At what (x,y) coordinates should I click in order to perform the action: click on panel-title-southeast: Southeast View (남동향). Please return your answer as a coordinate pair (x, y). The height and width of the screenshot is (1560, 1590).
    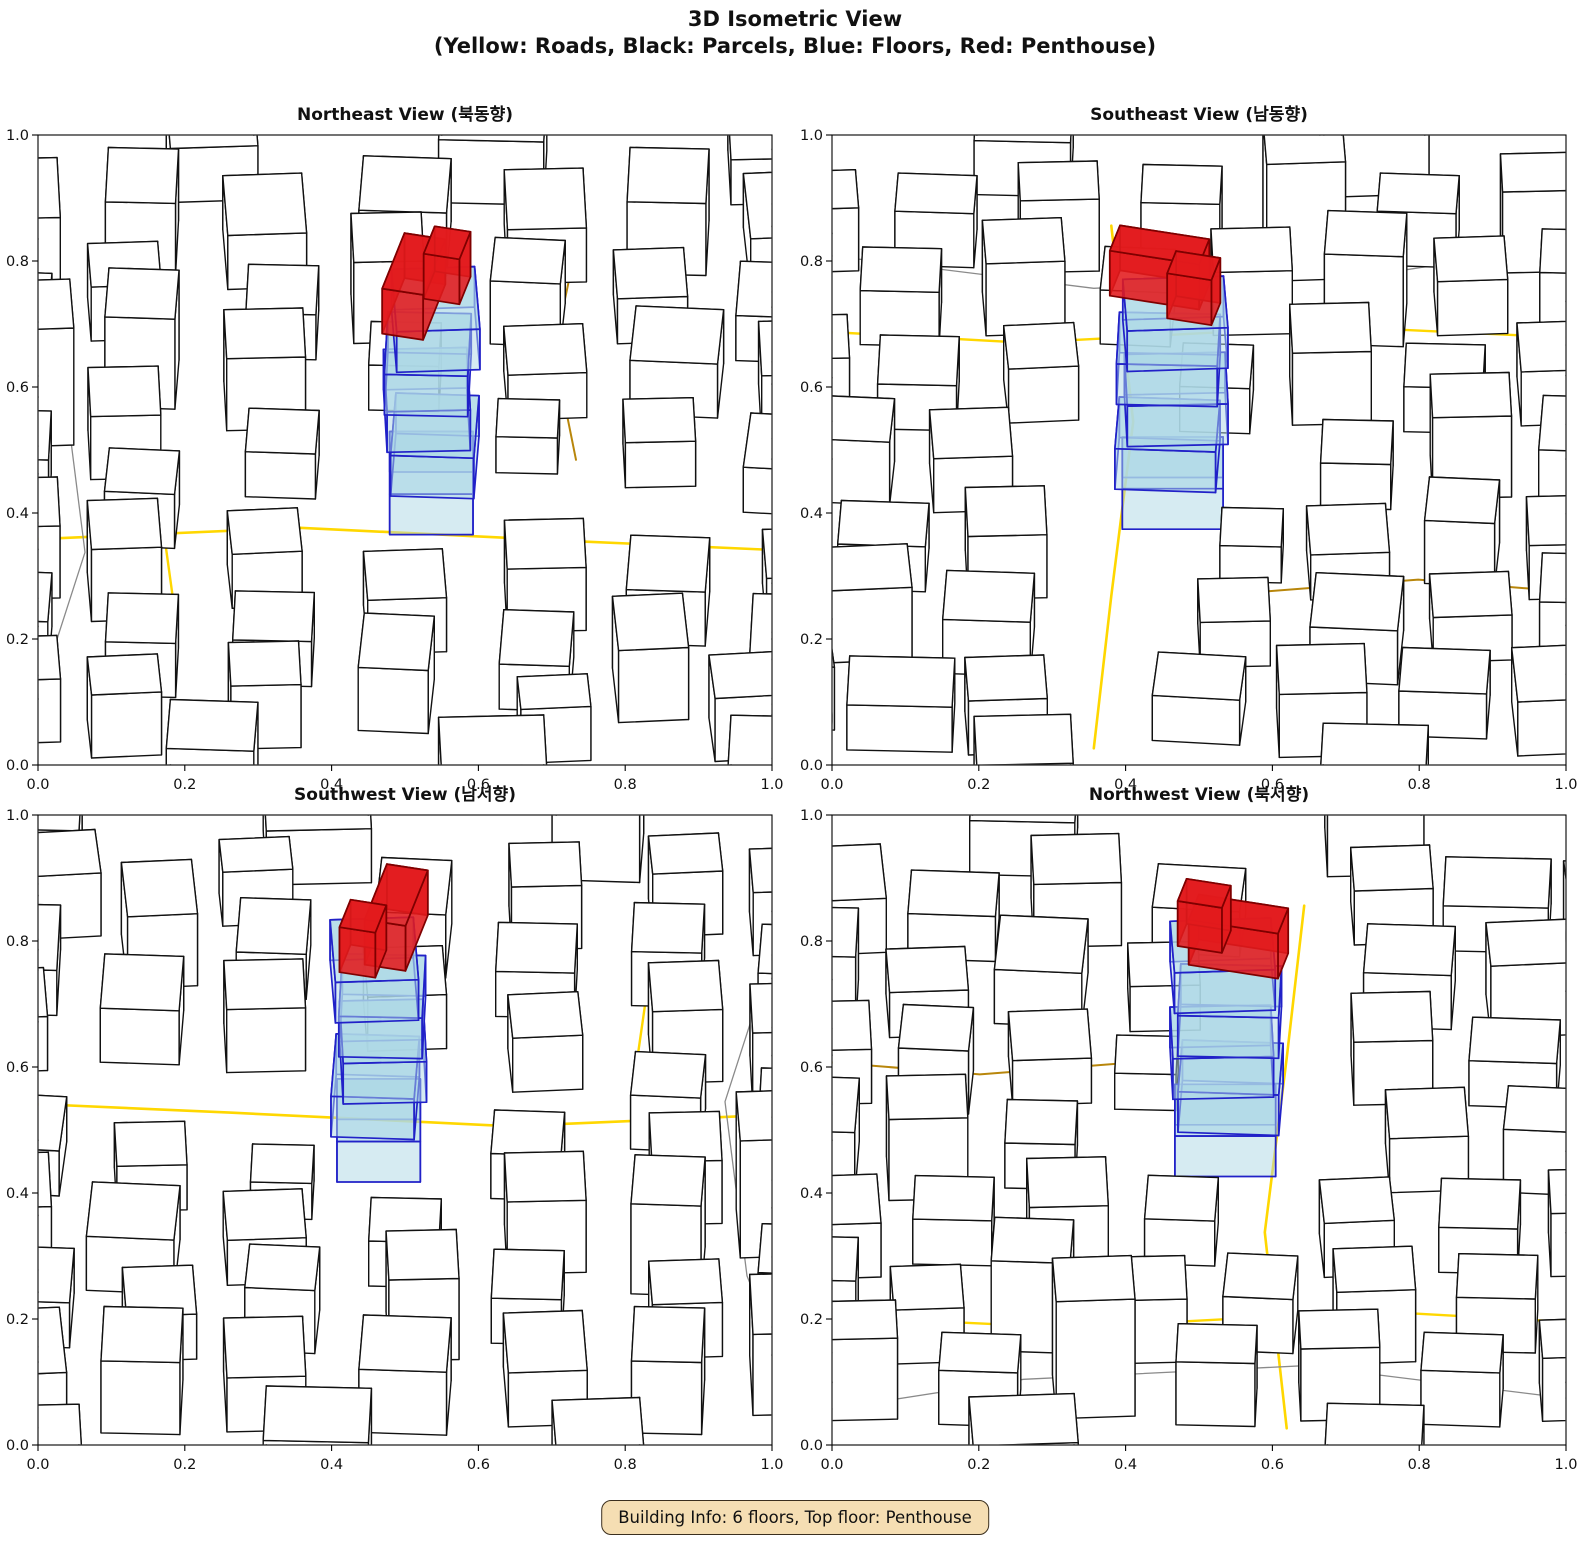
    Looking at the image, I should click on (1199, 115).